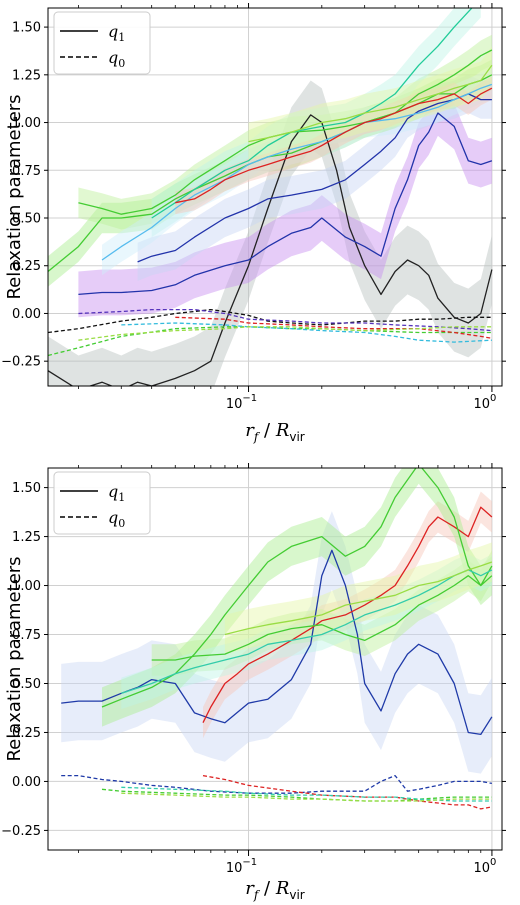  What do you see at coordinates (14, 196) in the screenshot?
I see `top-y-axis-label: Relaxation parameters` at bounding box center [14, 196].